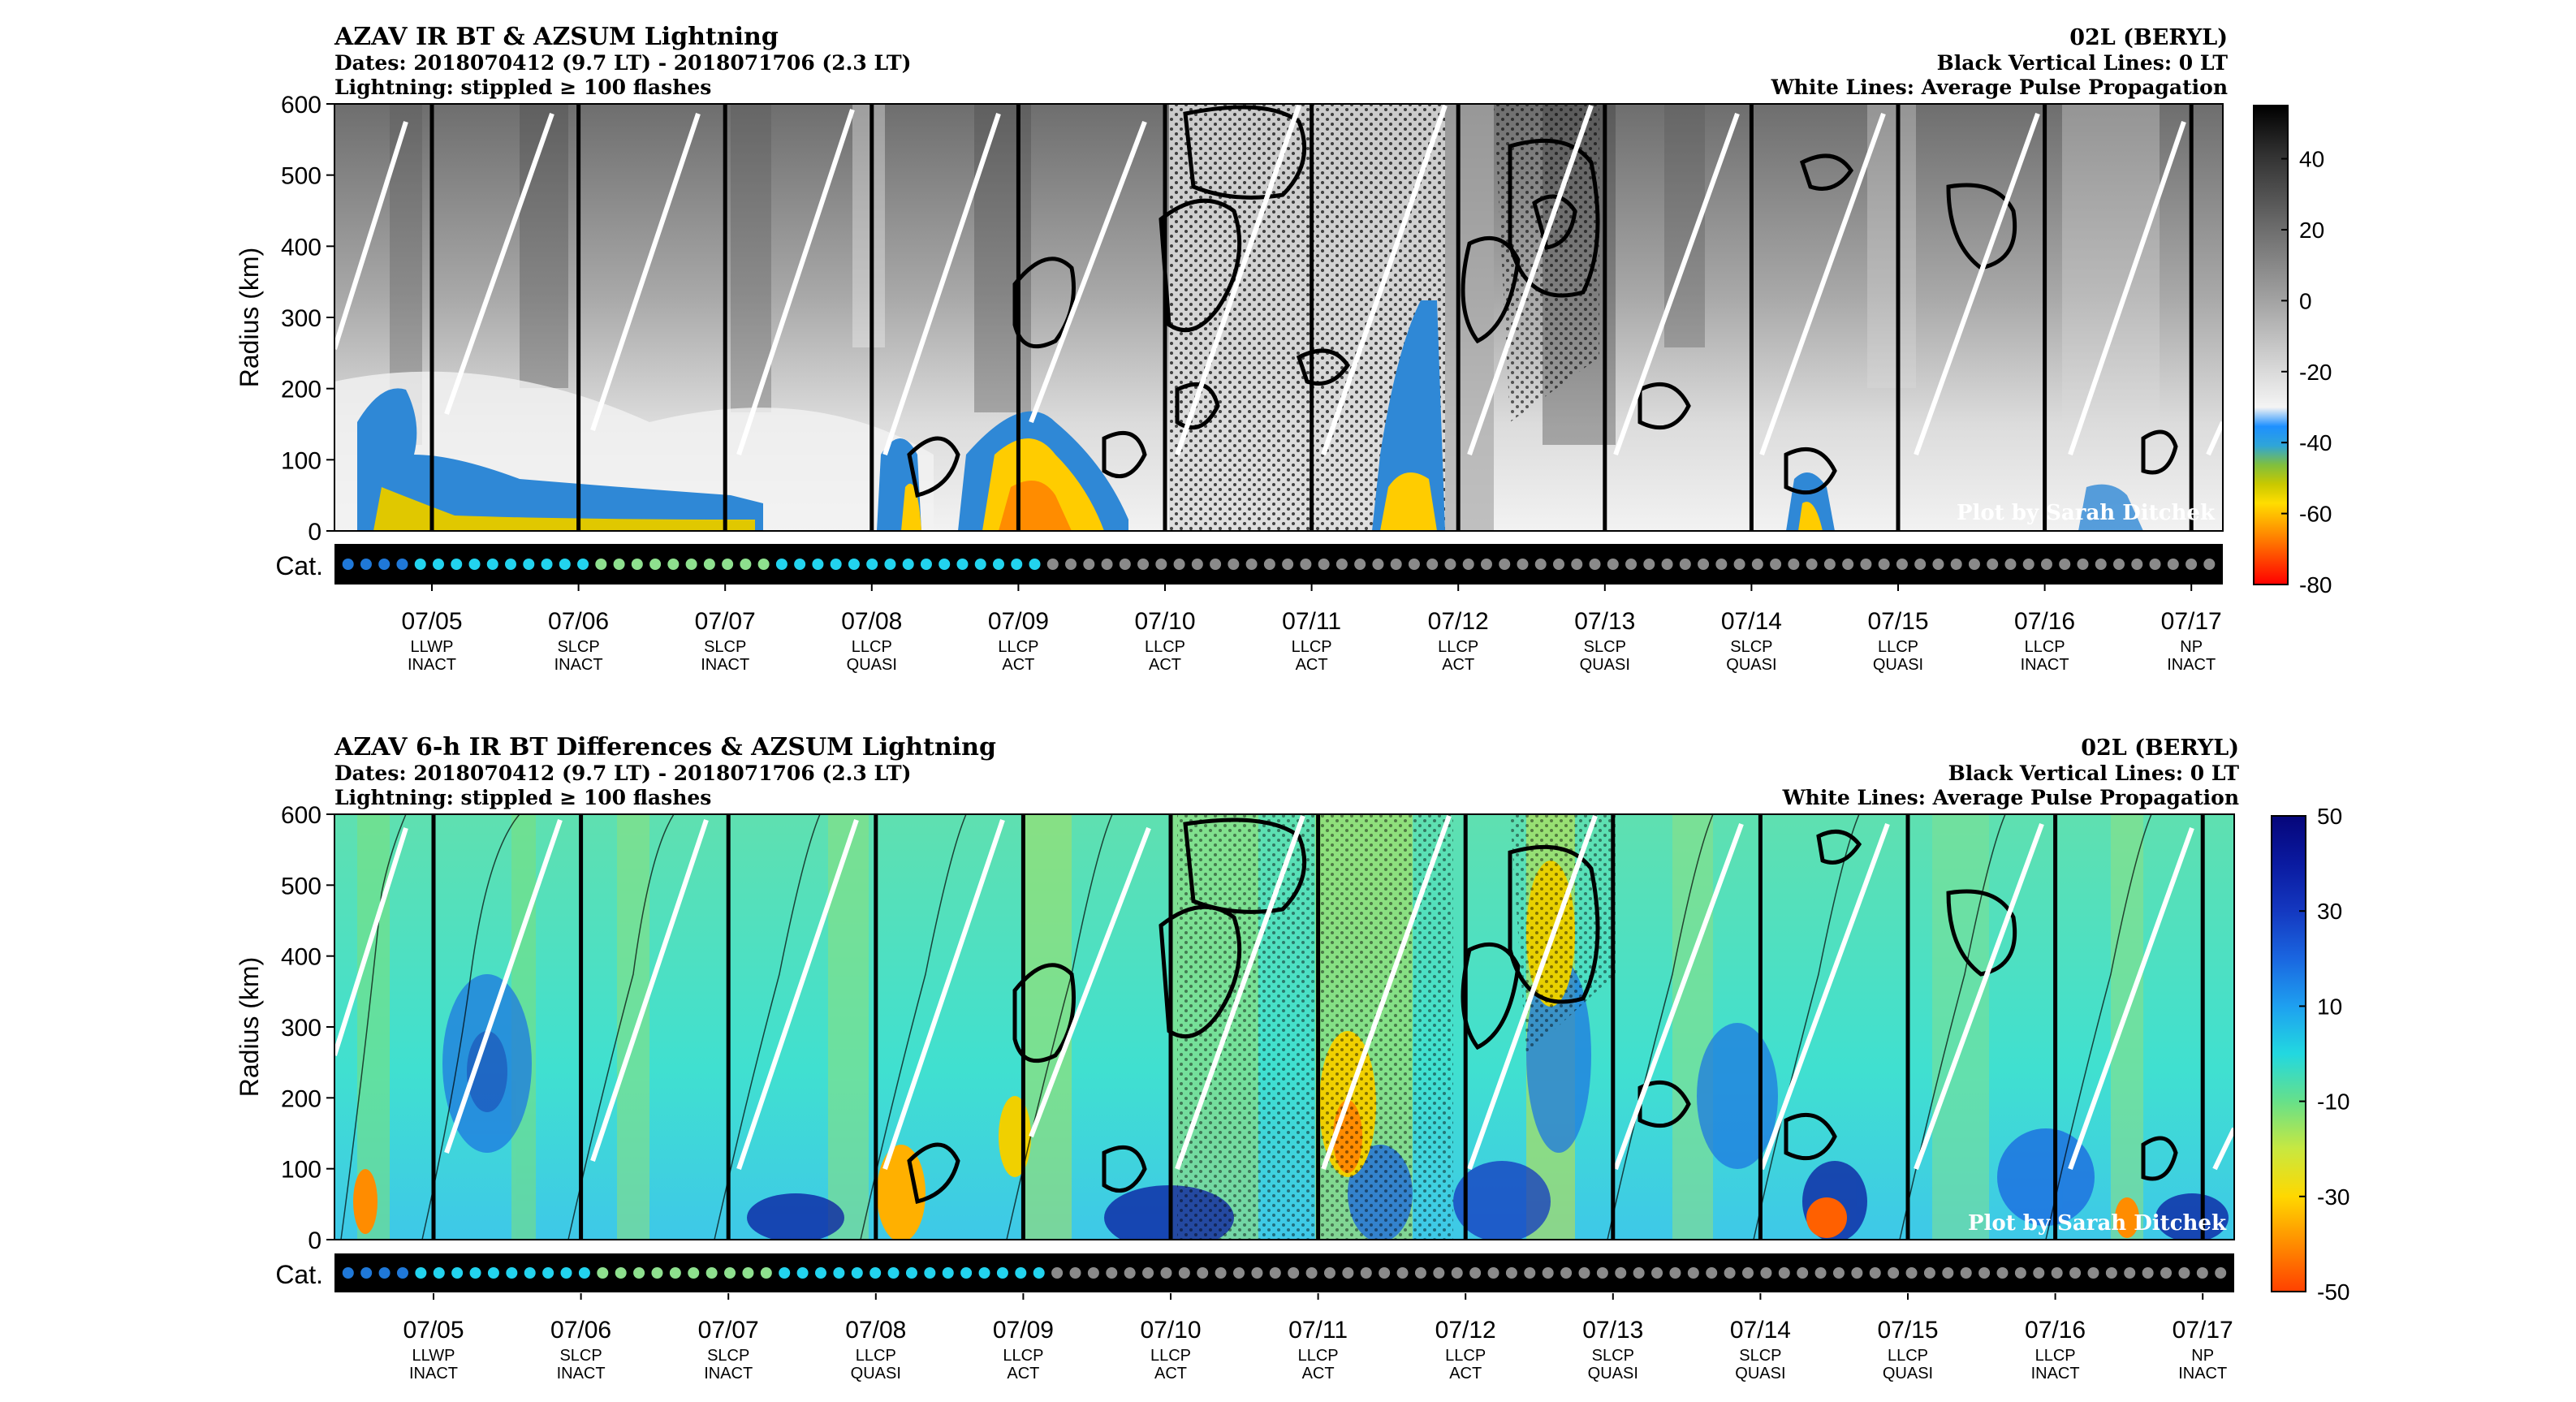 Image resolution: width=2576 pixels, height=1402 pixels. I want to click on top-y-tick-label: 200, so click(301, 390).